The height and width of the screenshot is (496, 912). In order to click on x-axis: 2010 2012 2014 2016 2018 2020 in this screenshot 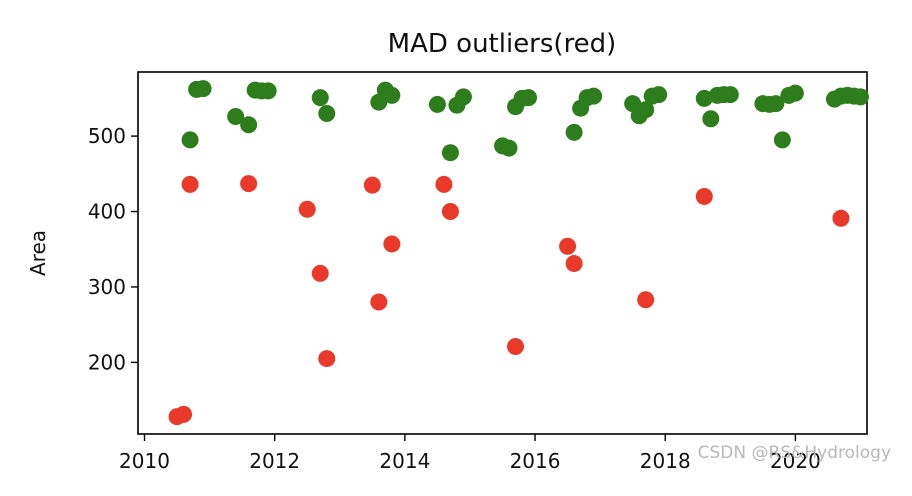, I will do `click(470, 453)`.